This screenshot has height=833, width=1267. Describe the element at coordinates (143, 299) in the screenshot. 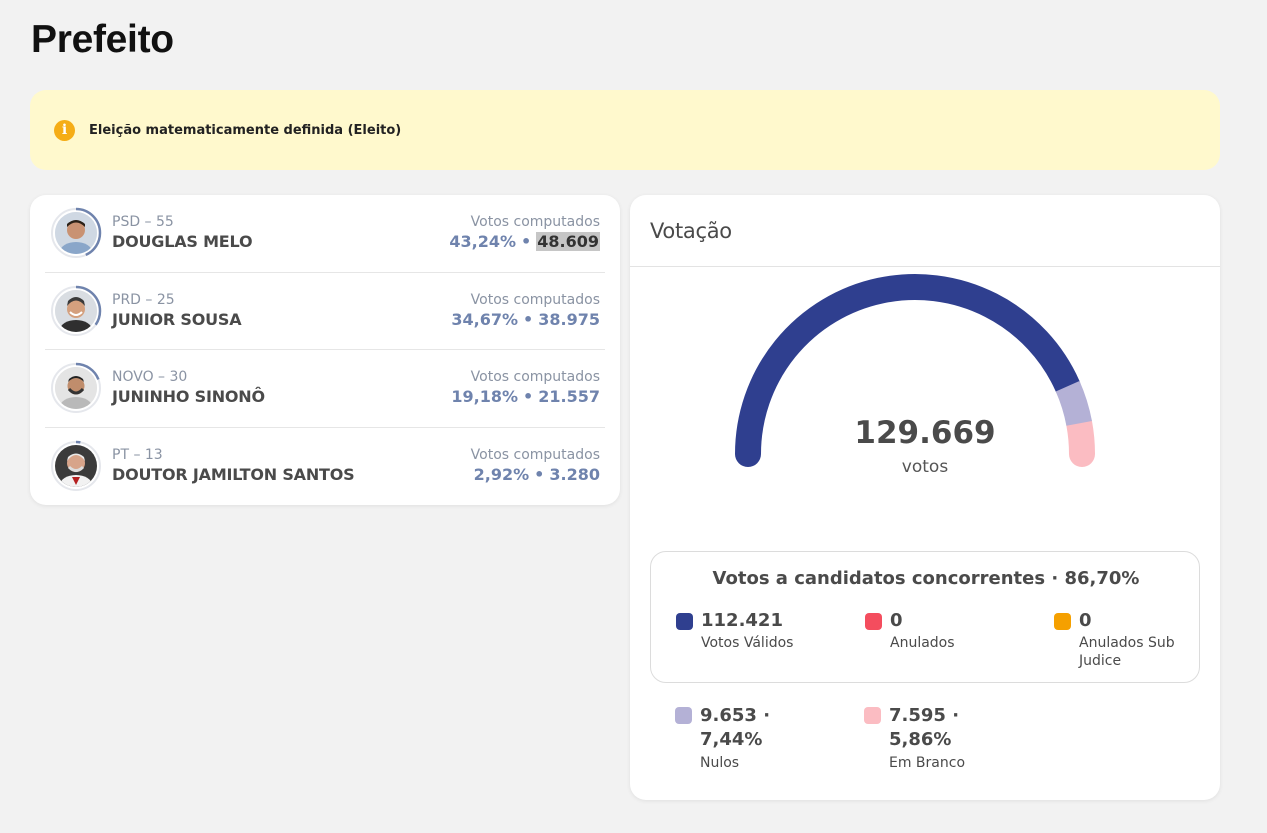

I see `candidate-party: PRD – 25` at that location.